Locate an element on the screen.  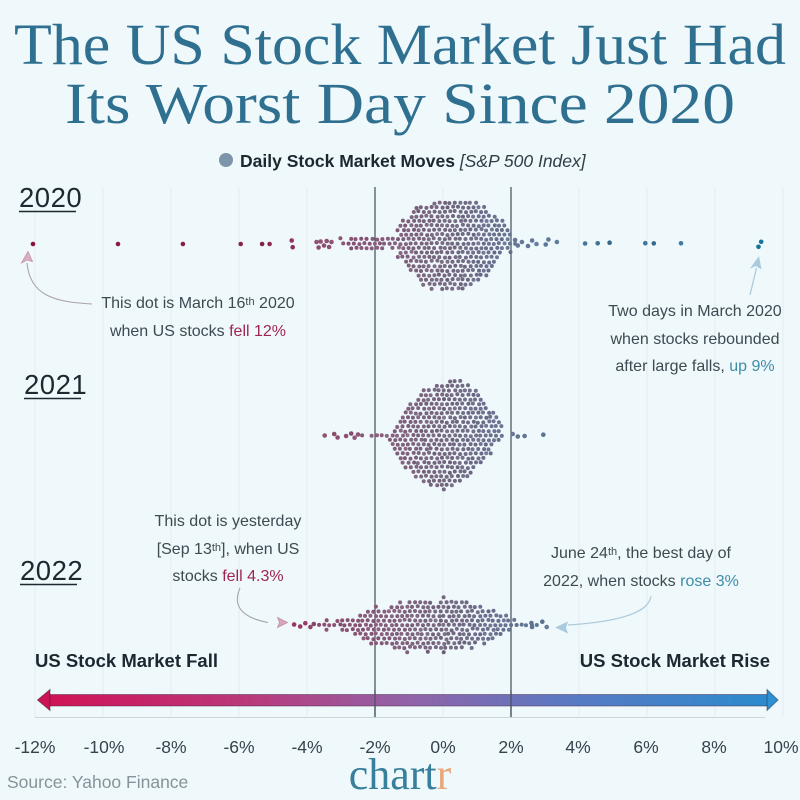
svg-text: -4% is located at coordinates (306, 747).